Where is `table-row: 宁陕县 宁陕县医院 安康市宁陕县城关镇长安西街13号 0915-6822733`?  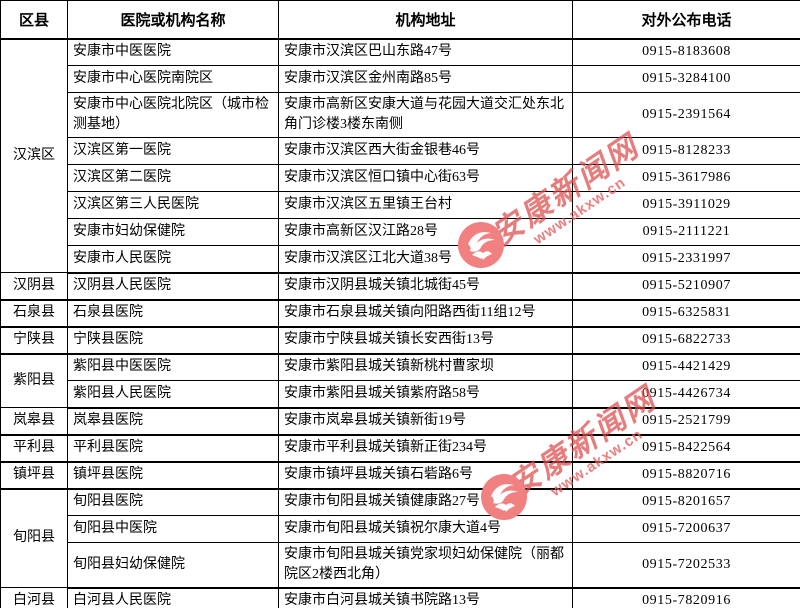
table-row: 宁陕县 宁陕县医院 安康市宁陕县城关镇长安西街13号 0915-6822733 is located at coordinates (400, 340).